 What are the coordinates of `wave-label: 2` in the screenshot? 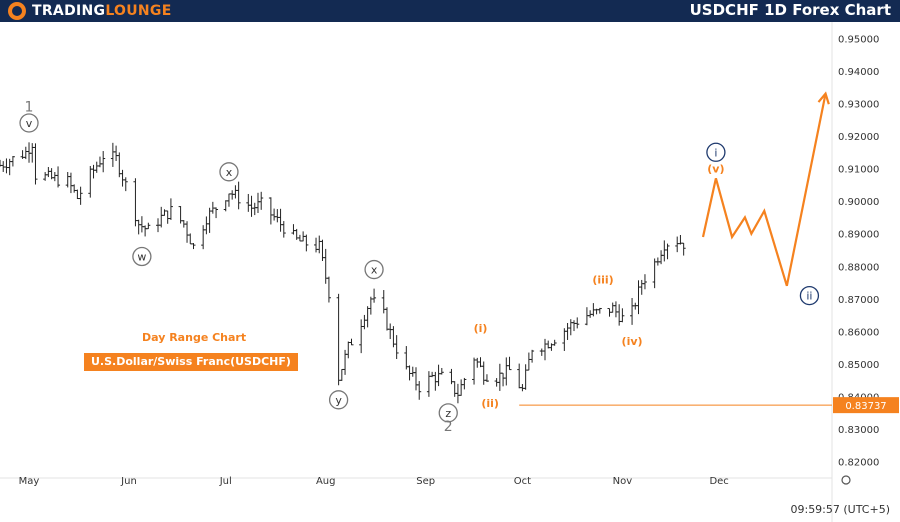 It's located at (448, 427).